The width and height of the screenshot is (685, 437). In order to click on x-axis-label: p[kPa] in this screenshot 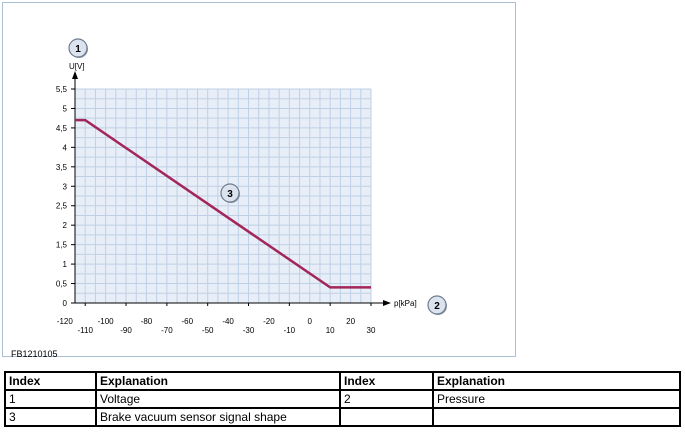, I will do `click(405, 303)`.